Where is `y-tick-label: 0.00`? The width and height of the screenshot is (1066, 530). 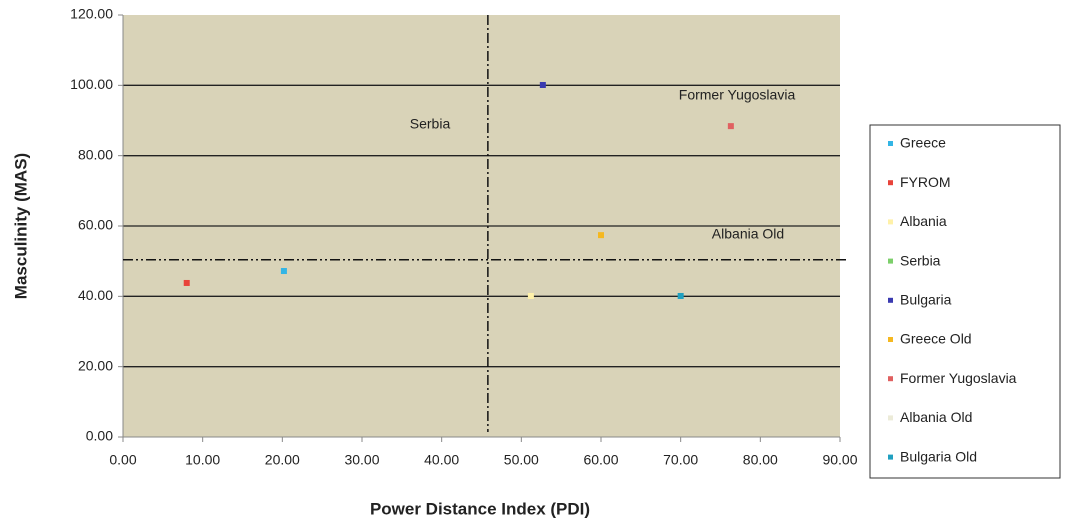 y-tick-label: 0.00 is located at coordinates (99, 436).